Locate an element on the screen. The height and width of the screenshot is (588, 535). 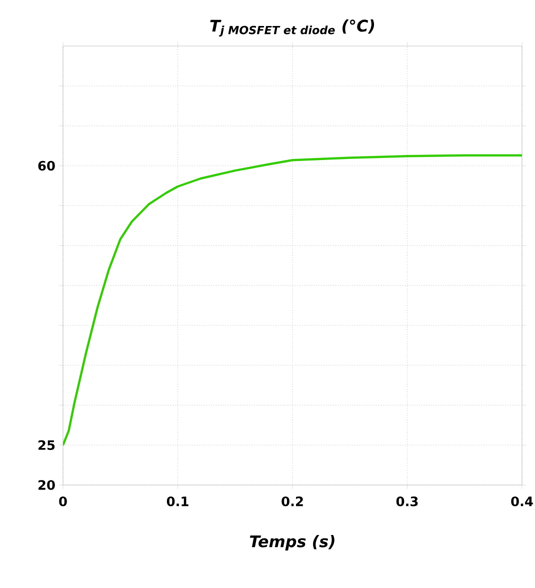
x-tick-label: 0.4 is located at coordinates (522, 501).